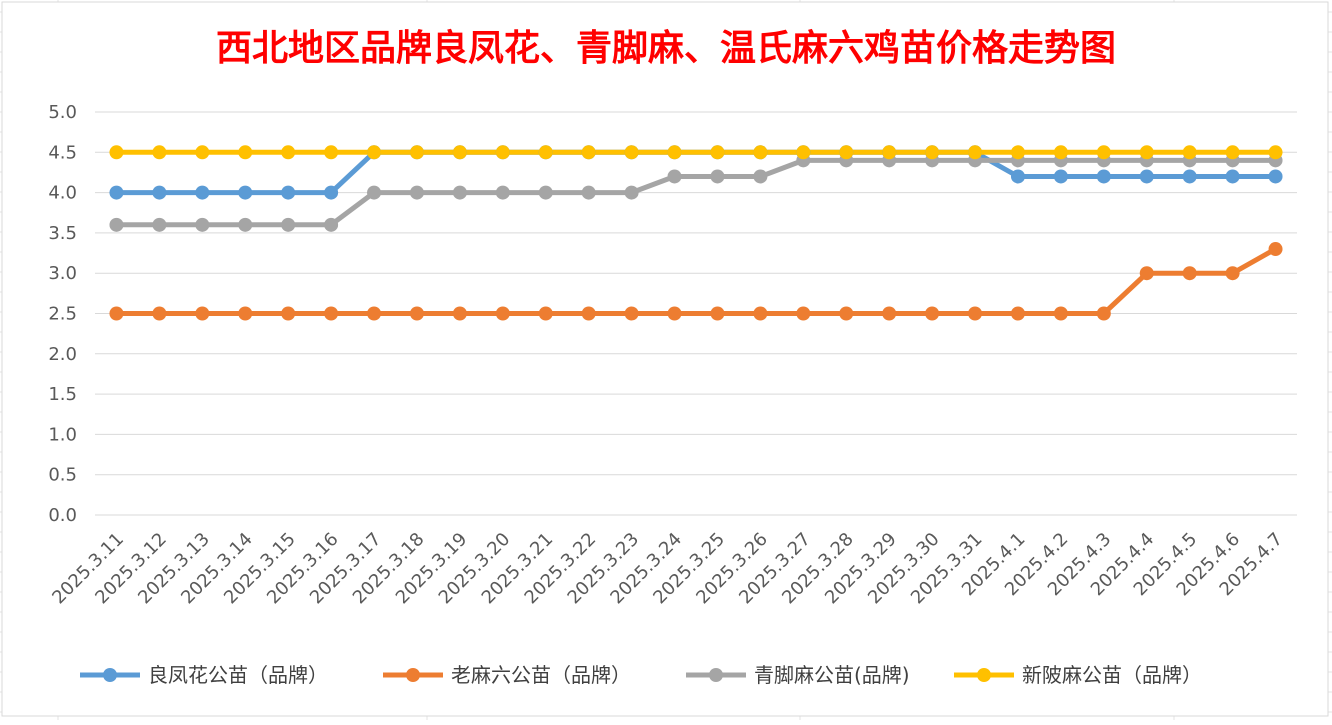  Describe the element at coordinates (62, 475) in the screenshot. I see `y-tick-label: 0.5` at that location.